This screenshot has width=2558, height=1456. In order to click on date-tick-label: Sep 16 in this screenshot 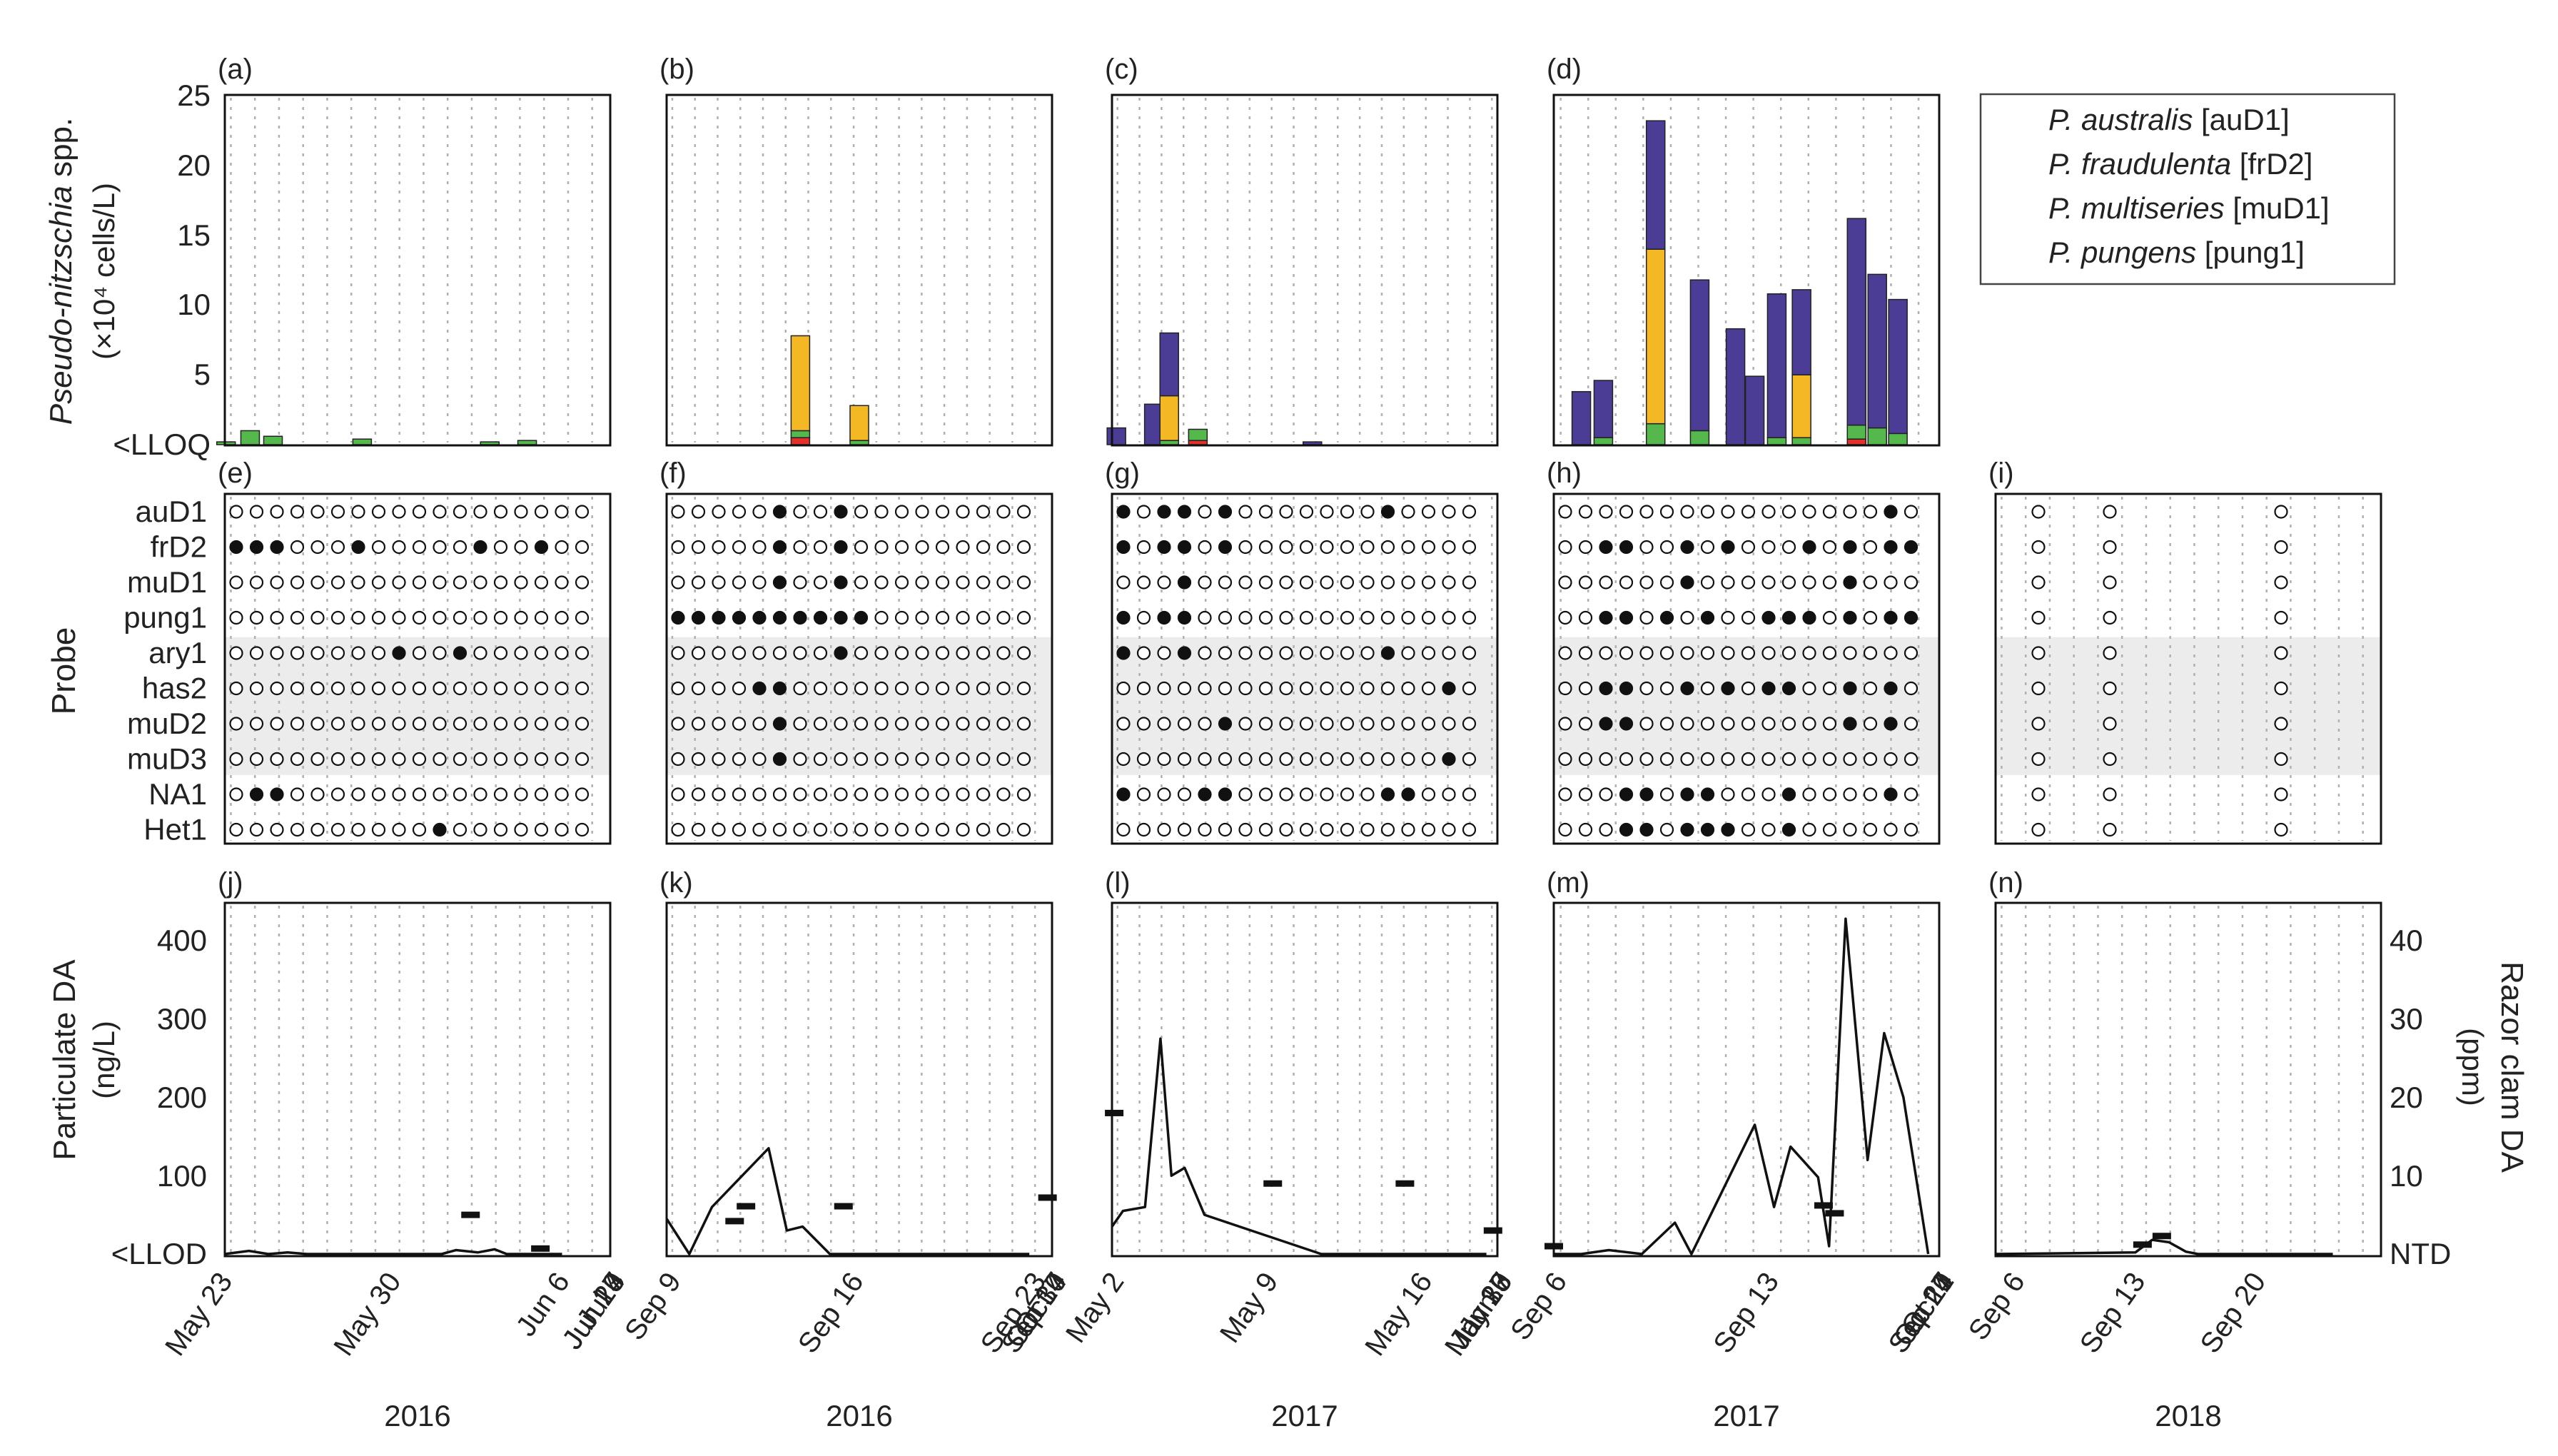, I will do `click(831, 1313)`.